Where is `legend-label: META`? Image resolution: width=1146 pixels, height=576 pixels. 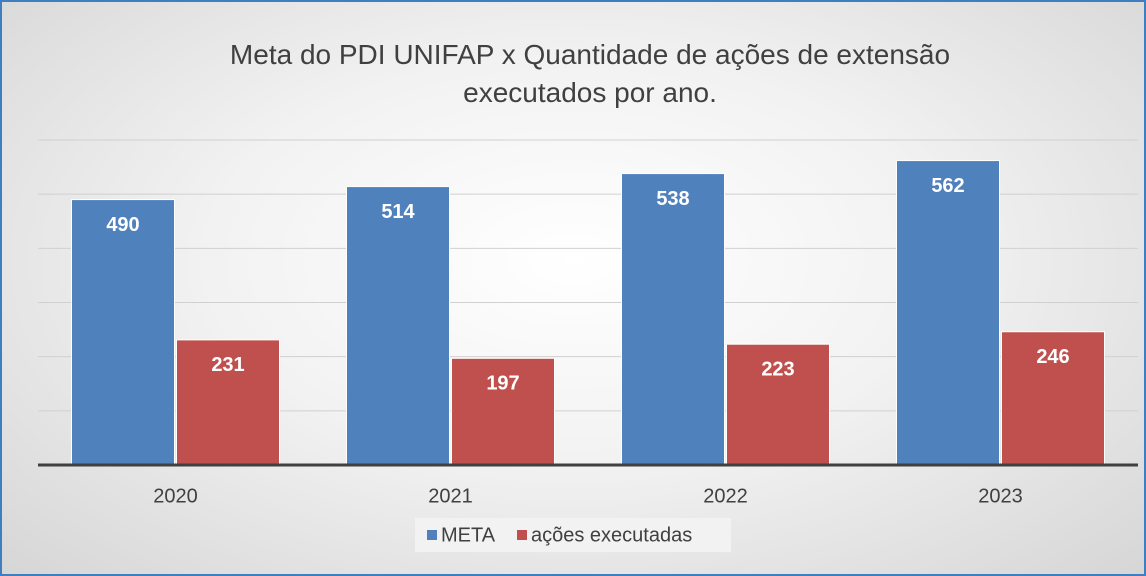
legend-label: META is located at coordinates (468, 535).